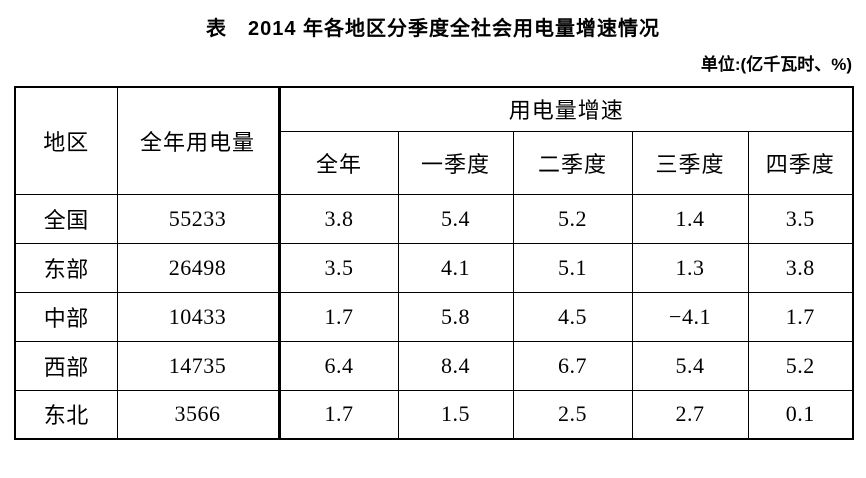 This screenshot has height=478, width=866. I want to click on region-label: 中部, so click(66, 316).